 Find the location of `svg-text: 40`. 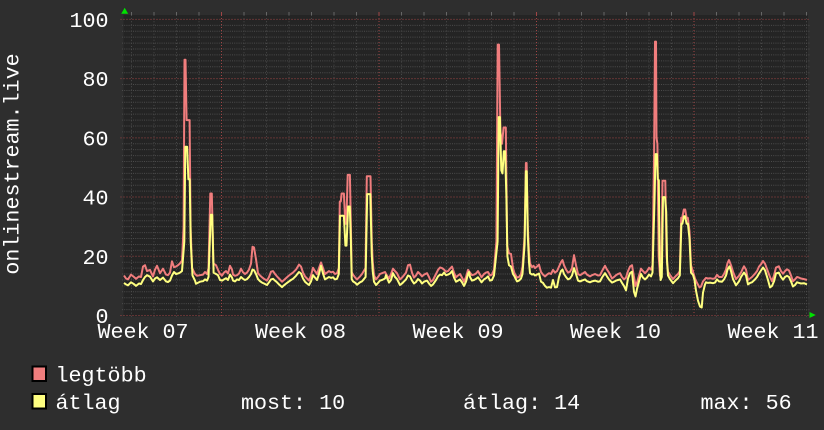

svg-text: 40 is located at coordinates (95, 199).